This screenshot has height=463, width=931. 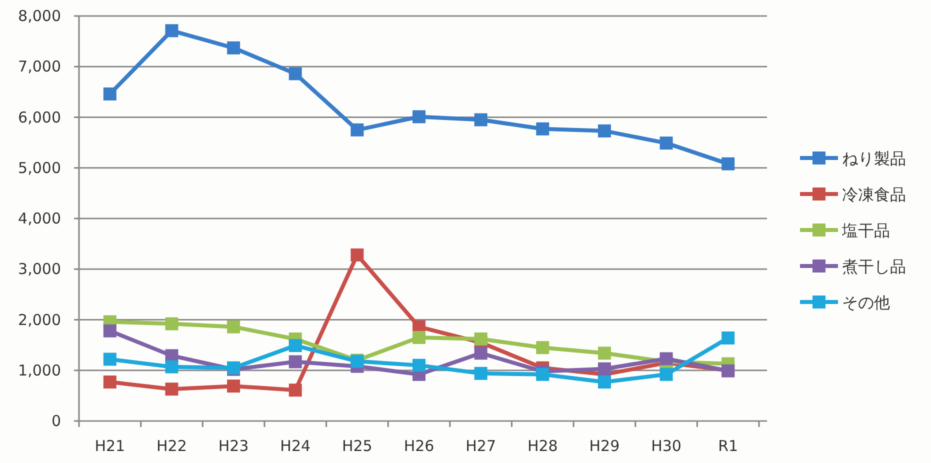 I want to click on x-tick-label: H23, so click(x=233, y=446).